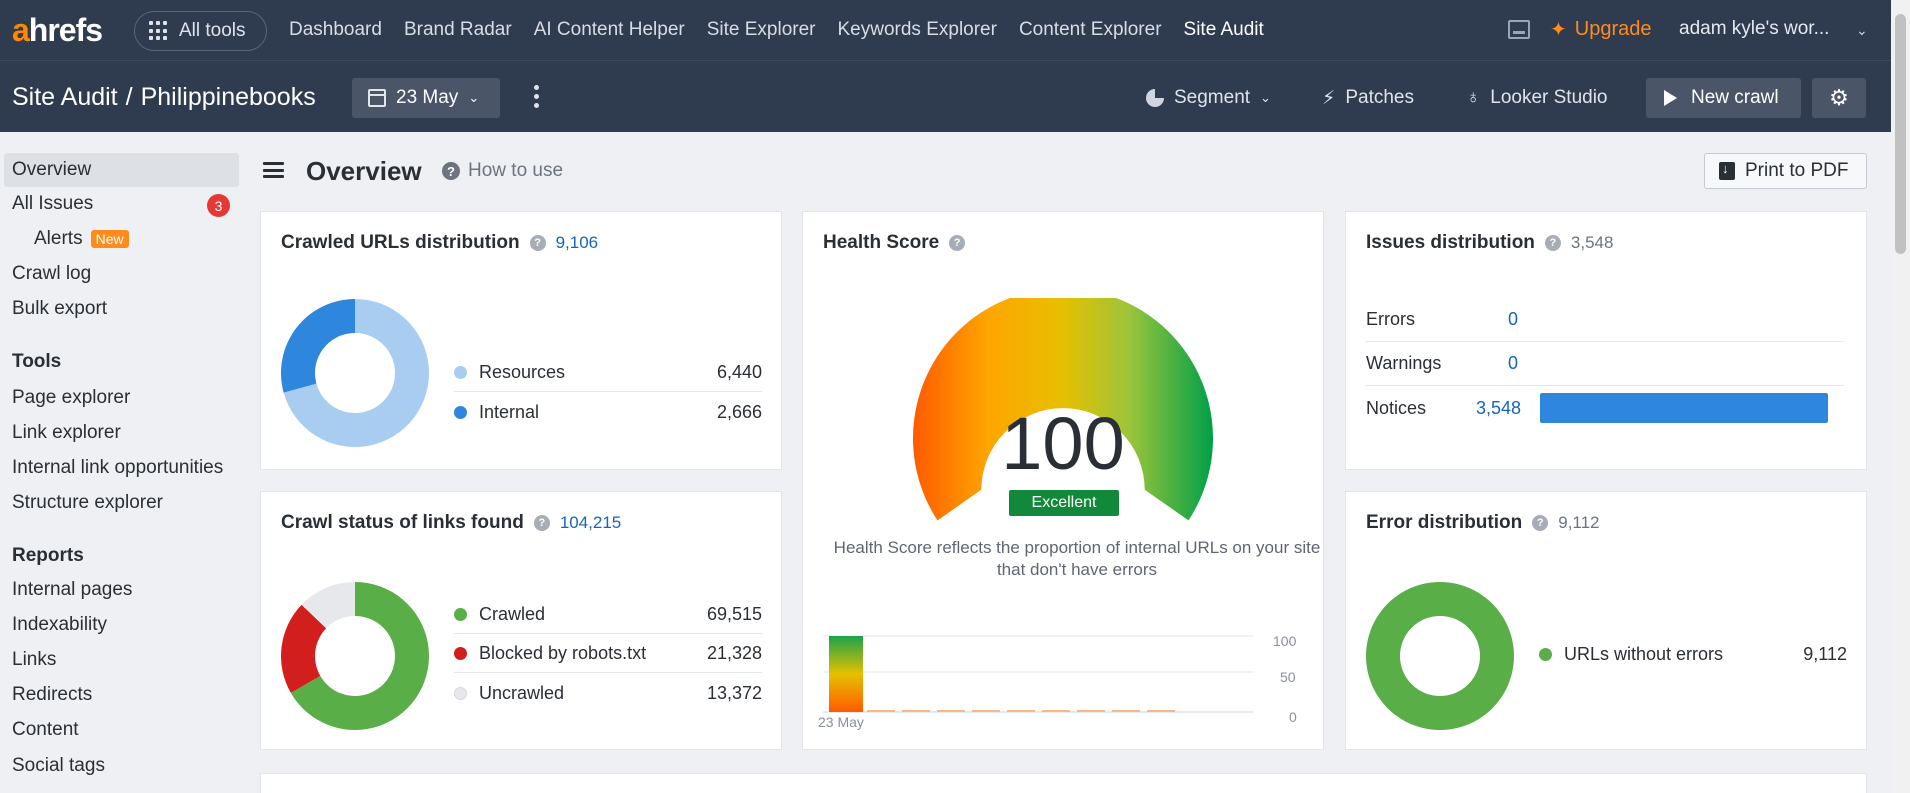 This screenshot has width=1910, height=793. Describe the element at coordinates (118, 467) in the screenshot. I see `sidebar-item-internal-link-opportunities: Internal link opportunities` at that location.